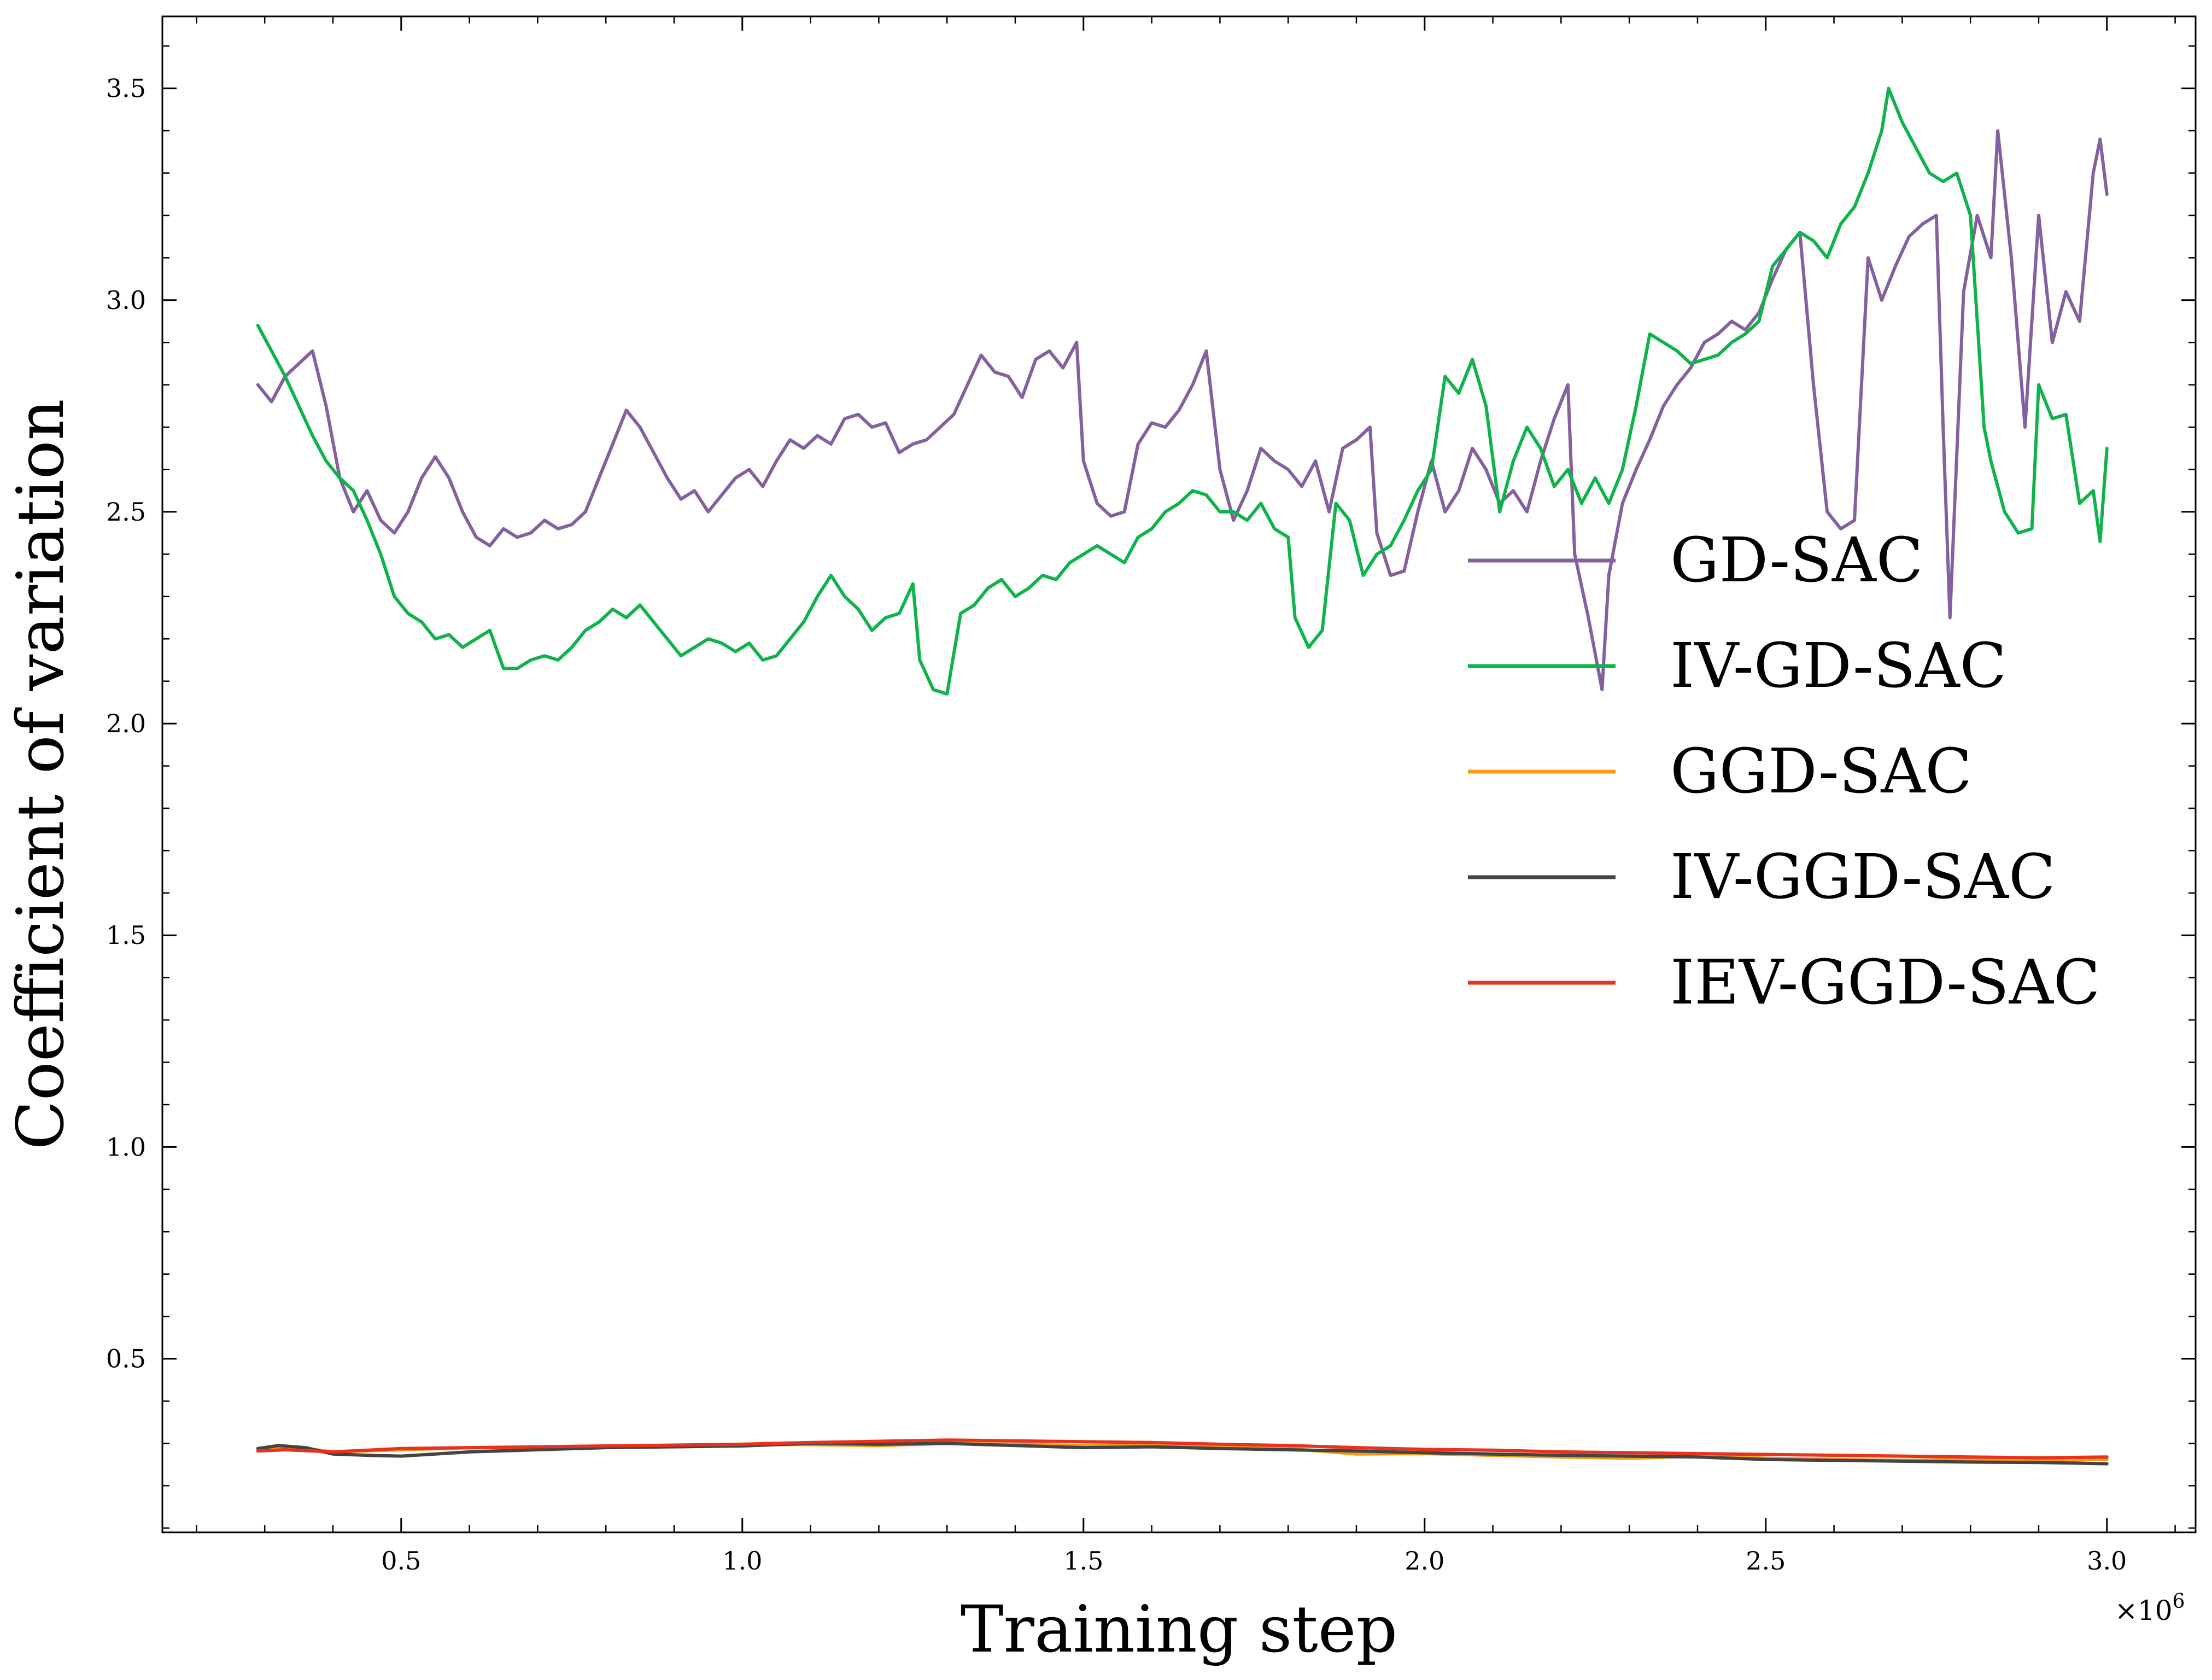 The height and width of the screenshot is (1680, 2212). I want to click on legend-label-ggd-sac: GGD-SAC, so click(1821, 771).